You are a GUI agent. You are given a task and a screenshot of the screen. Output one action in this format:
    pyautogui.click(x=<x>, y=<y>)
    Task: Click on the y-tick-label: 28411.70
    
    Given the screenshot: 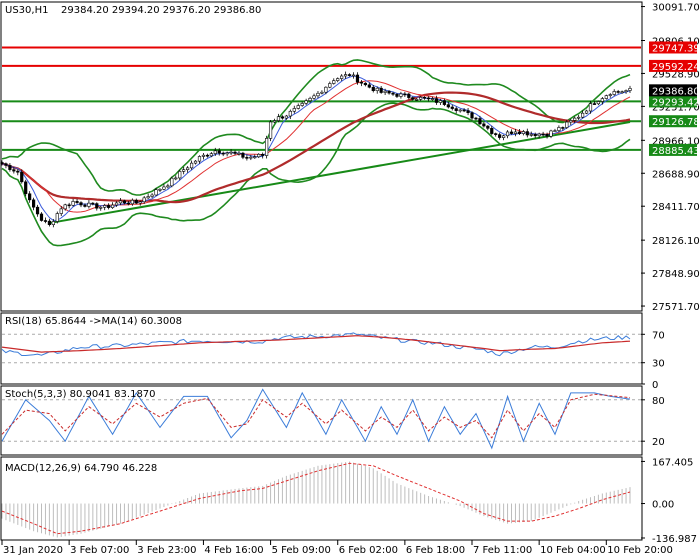 What is the action you would take?
    pyautogui.click(x=676, y=207)
    